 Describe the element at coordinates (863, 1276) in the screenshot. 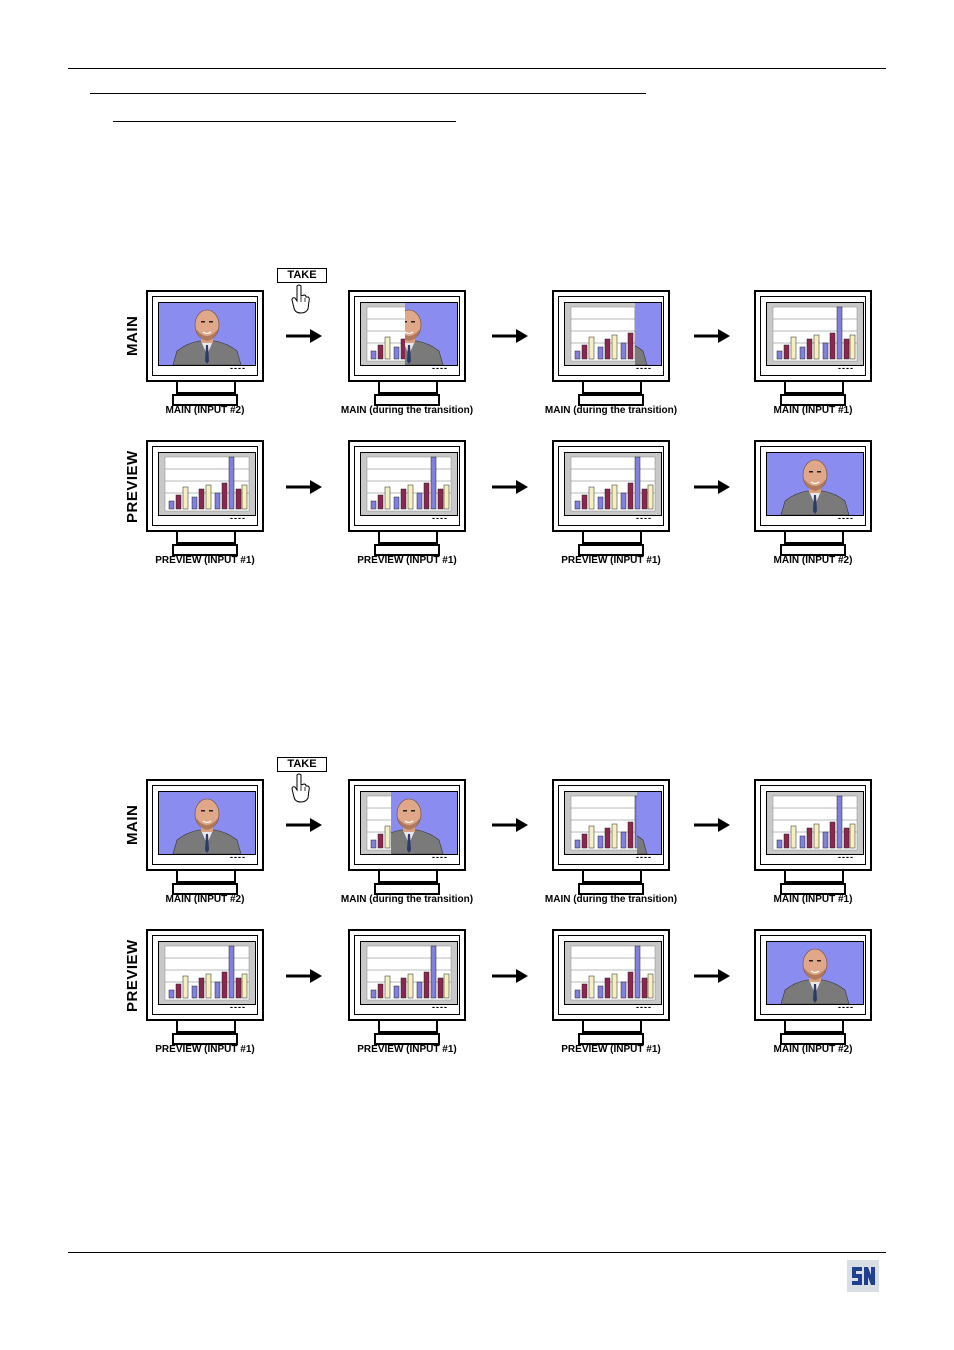

I see `company-logo-icon` at that location.